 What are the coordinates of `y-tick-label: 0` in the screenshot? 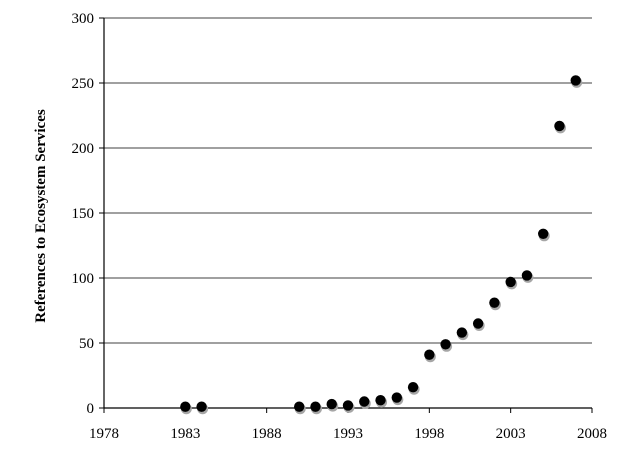 It's located at (91, 409).